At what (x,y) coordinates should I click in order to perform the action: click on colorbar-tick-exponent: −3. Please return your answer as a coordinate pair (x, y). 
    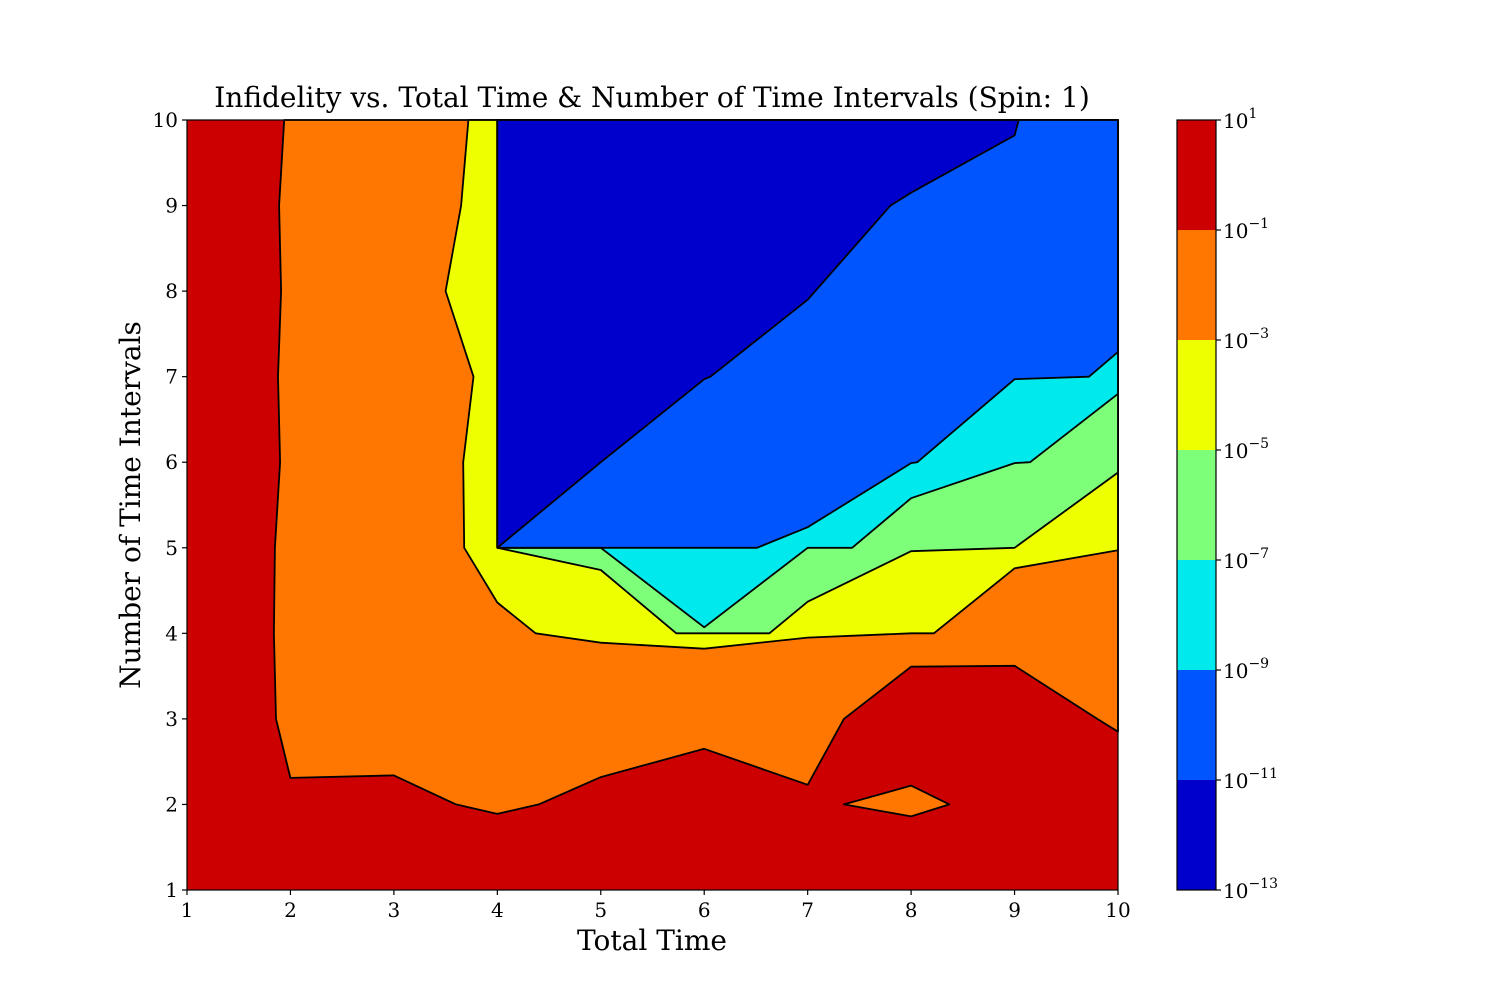
    Looking at the image, I should click on (1258, 334).